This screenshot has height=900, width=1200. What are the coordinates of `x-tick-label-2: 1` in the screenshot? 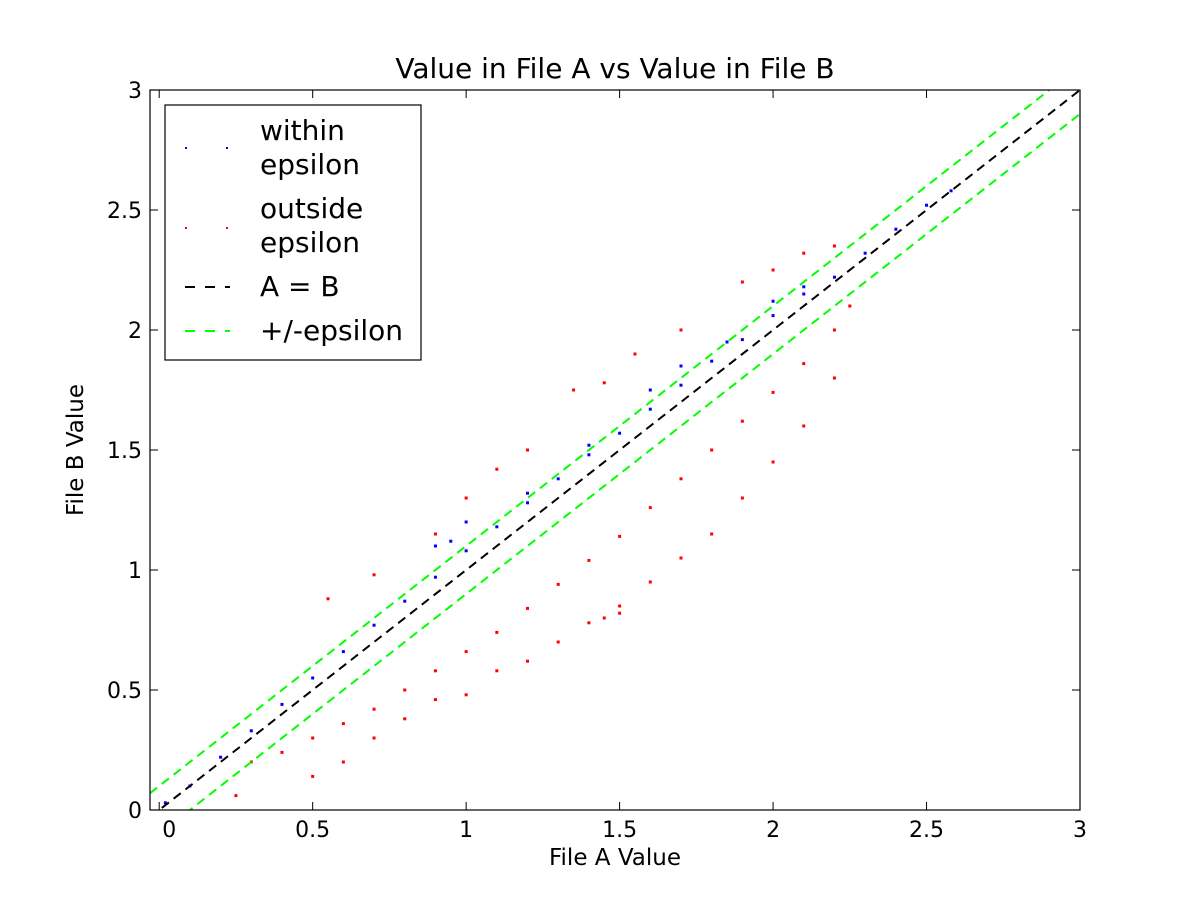 It's located at (466, 830).